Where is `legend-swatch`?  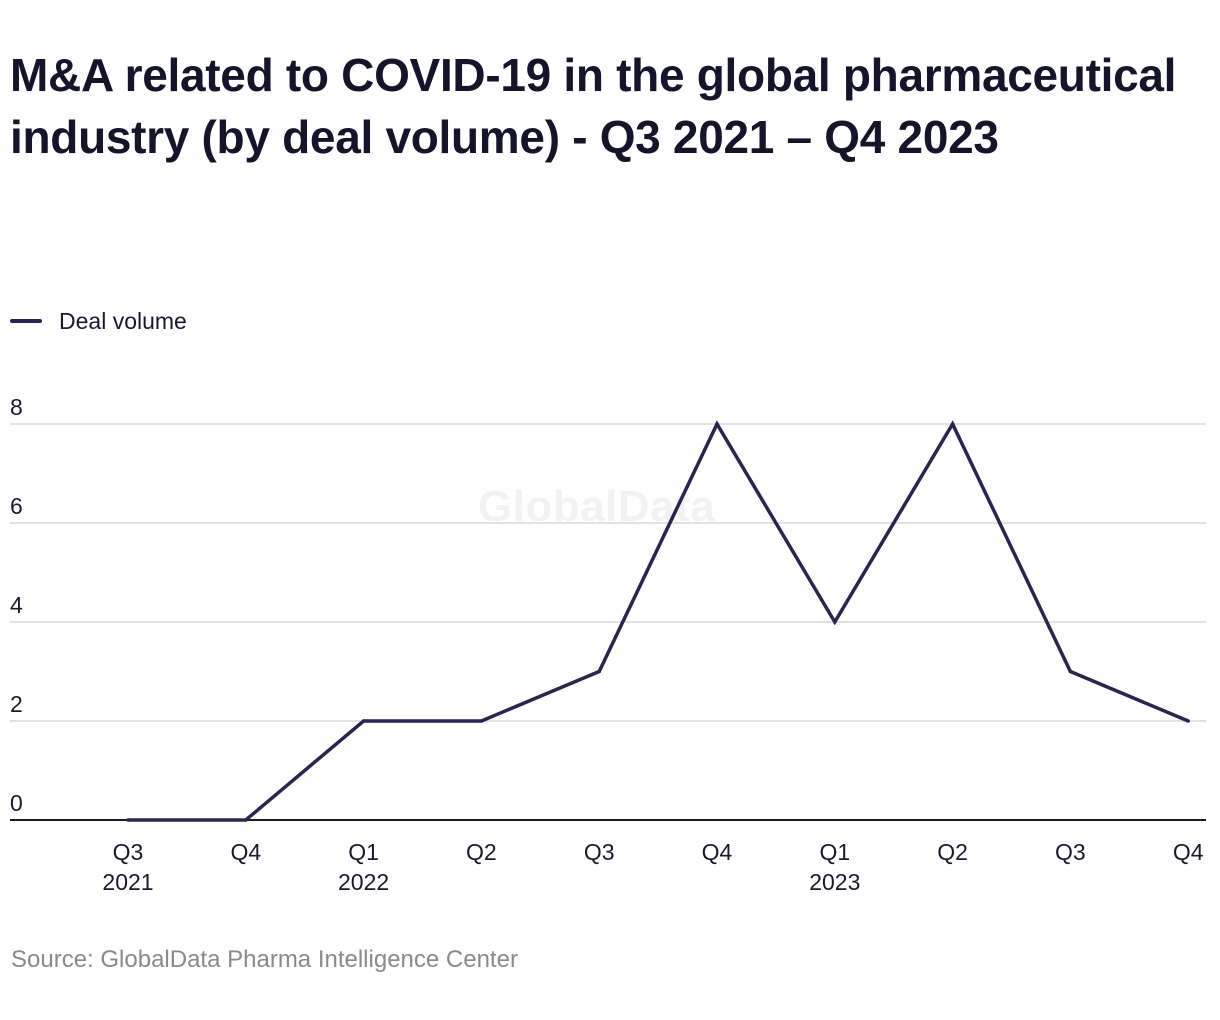 legend-swatch is located at coordinates (26, 321).